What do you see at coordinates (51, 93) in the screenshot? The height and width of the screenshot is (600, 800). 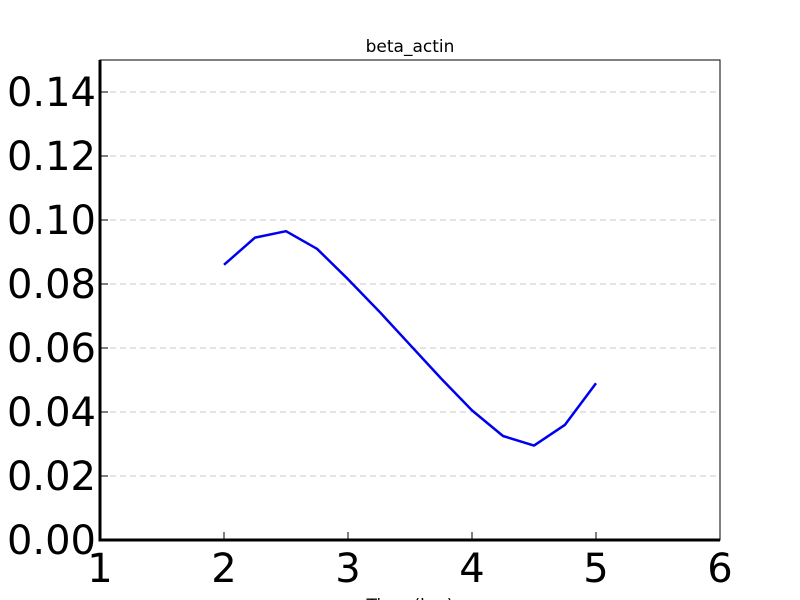 I see `y-tick-label: 0.14` at bounding box center [51, 93].